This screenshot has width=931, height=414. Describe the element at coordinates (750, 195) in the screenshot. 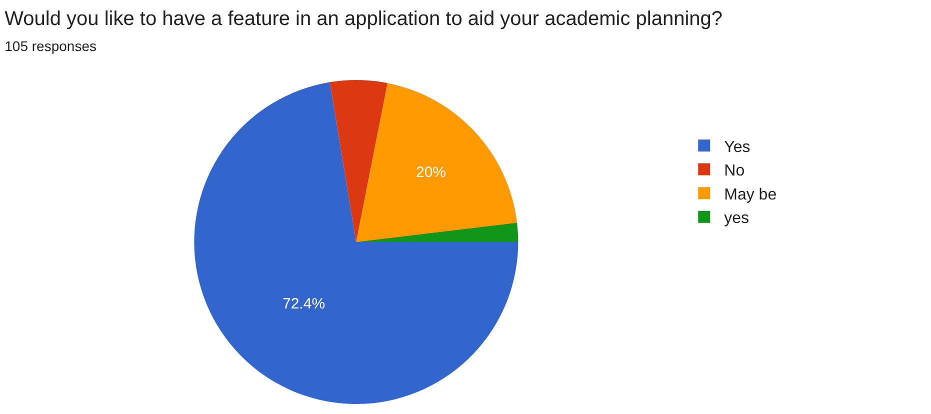

I see `legend-label: May be` at that location.